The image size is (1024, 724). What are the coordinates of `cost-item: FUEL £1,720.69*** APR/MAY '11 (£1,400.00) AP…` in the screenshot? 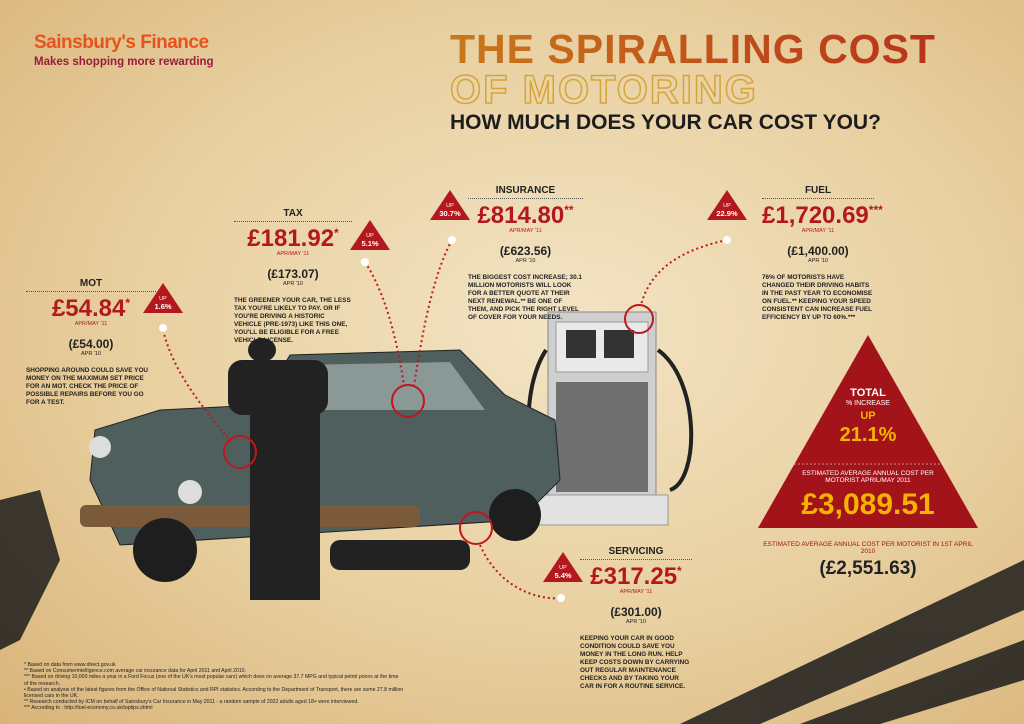 It's located at (822, 253).